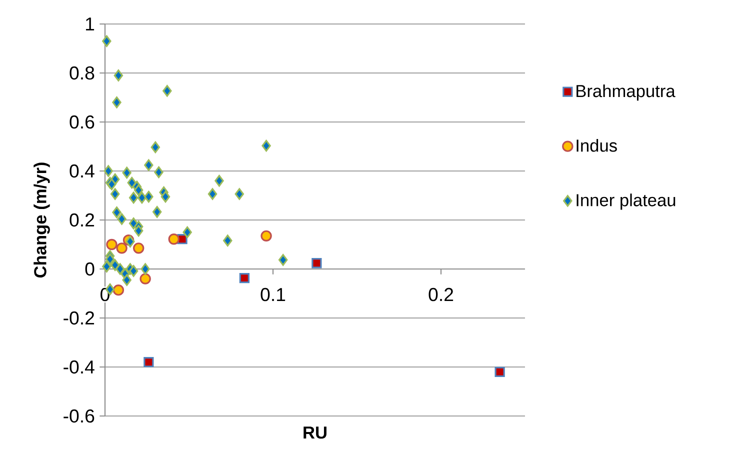  I want to click on x-axis-title: RU, so click(315, 432).